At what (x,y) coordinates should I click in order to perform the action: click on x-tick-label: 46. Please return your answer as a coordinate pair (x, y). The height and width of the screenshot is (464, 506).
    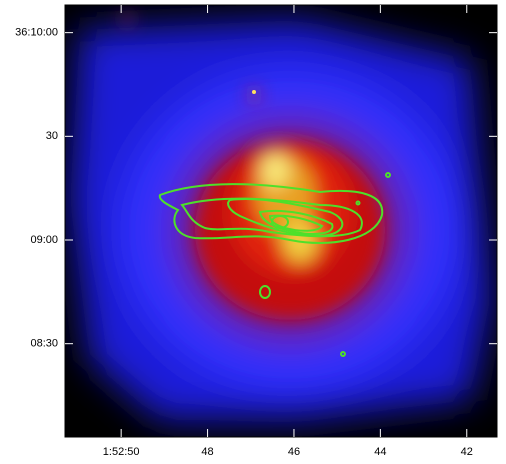
    Looking at the image, I should click on (294, 452).